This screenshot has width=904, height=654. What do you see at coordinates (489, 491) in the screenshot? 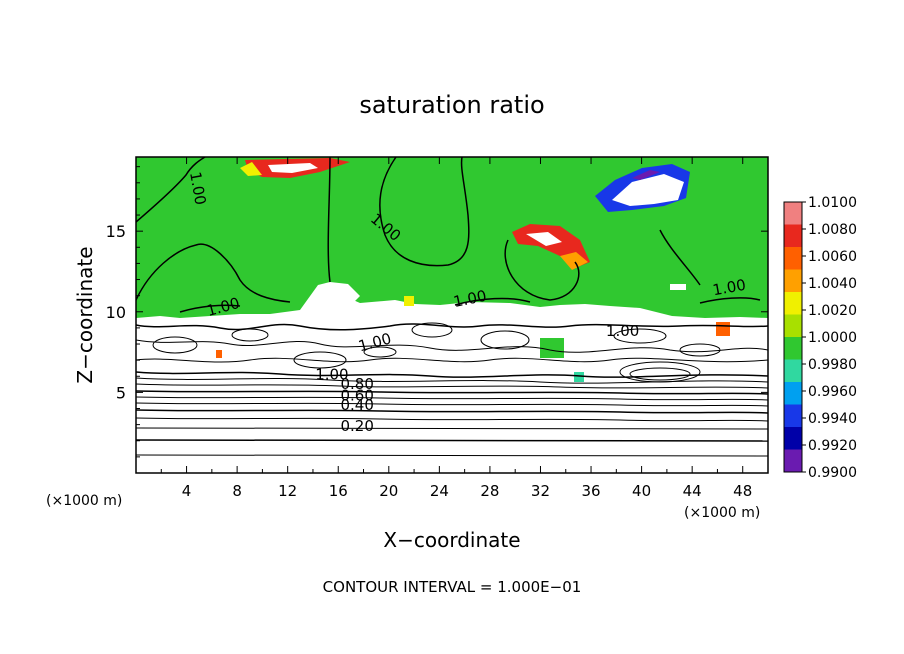
I see `x-tick-label: 28` at bounding box center [489, 491].